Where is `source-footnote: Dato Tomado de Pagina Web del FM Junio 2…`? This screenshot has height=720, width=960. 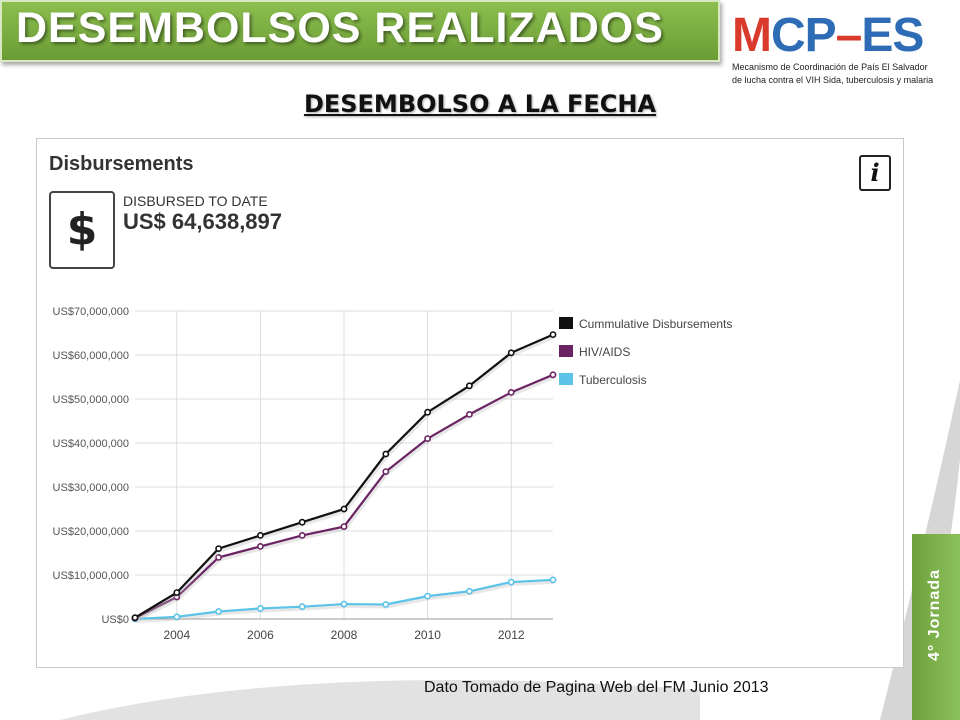
source-footnote: Dato Tomado de Pagina Web del FM Junio 2… is located at coordinates (596, 687).